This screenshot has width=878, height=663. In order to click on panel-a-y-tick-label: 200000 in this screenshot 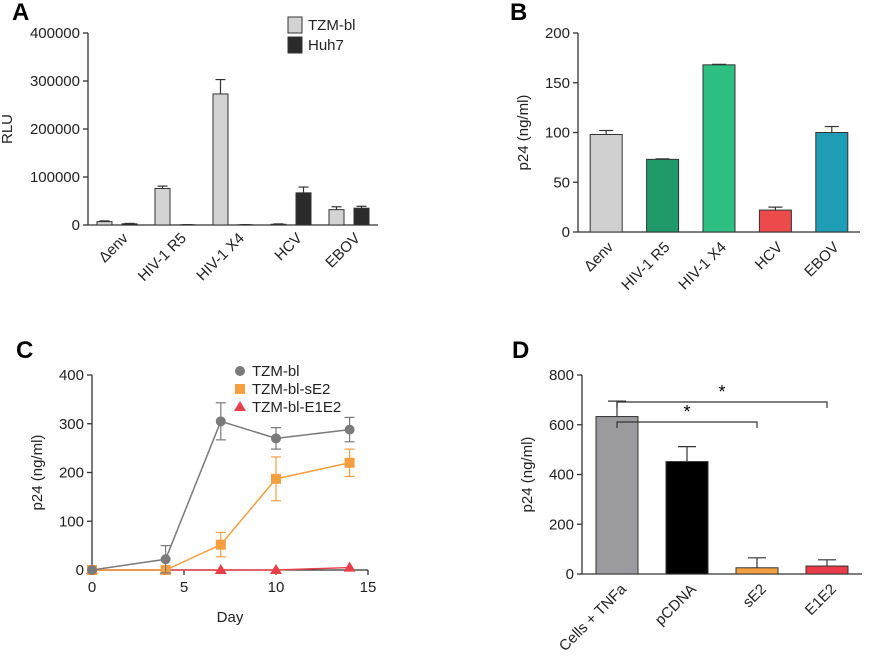, I will do `click(55, 129)`.